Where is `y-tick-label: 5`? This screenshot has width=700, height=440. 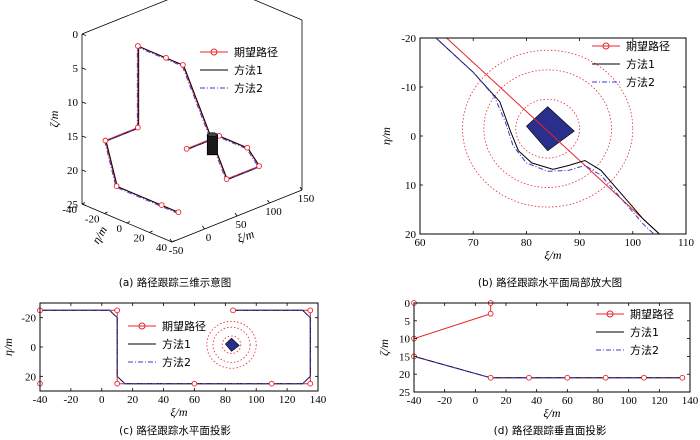
y-tick-label: 5 is located at coordinates (408, 322).